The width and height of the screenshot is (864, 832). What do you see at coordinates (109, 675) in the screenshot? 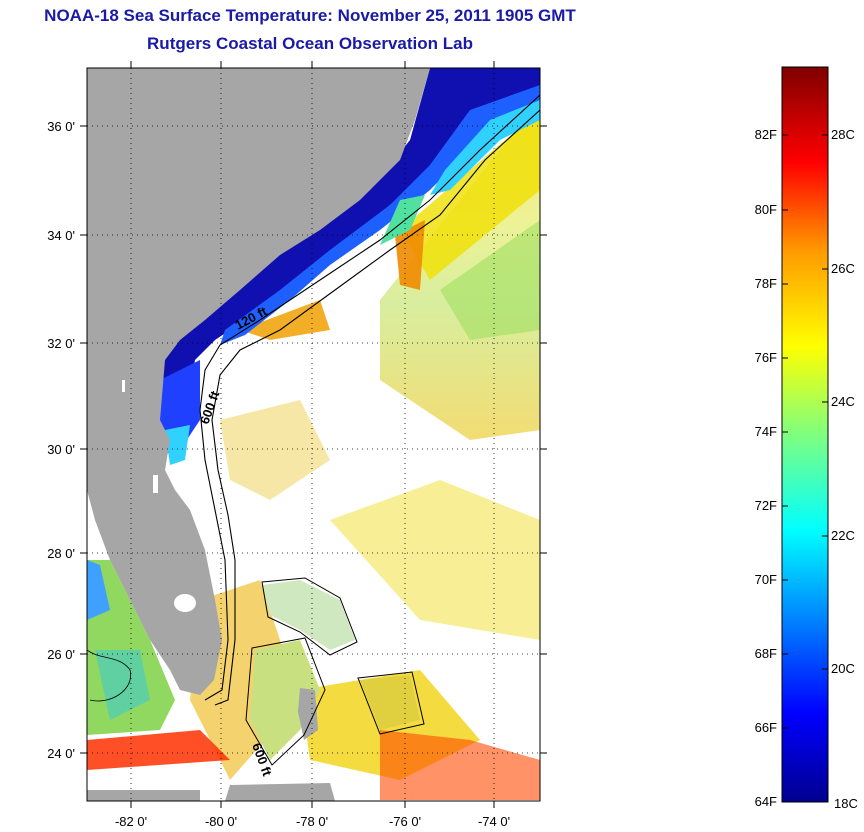
I see `gulf-contour` at bounding box center [109, 675].